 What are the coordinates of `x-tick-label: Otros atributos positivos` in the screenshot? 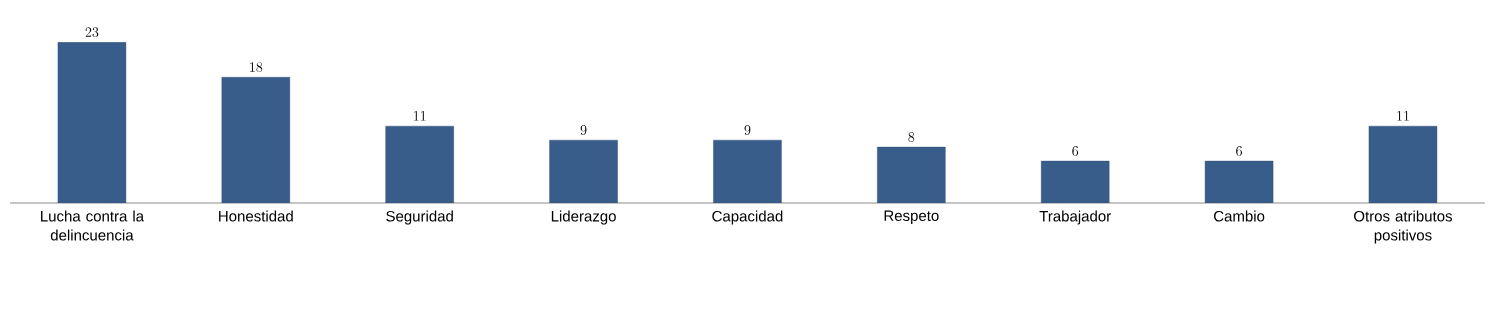 It's located at (1403, 227).